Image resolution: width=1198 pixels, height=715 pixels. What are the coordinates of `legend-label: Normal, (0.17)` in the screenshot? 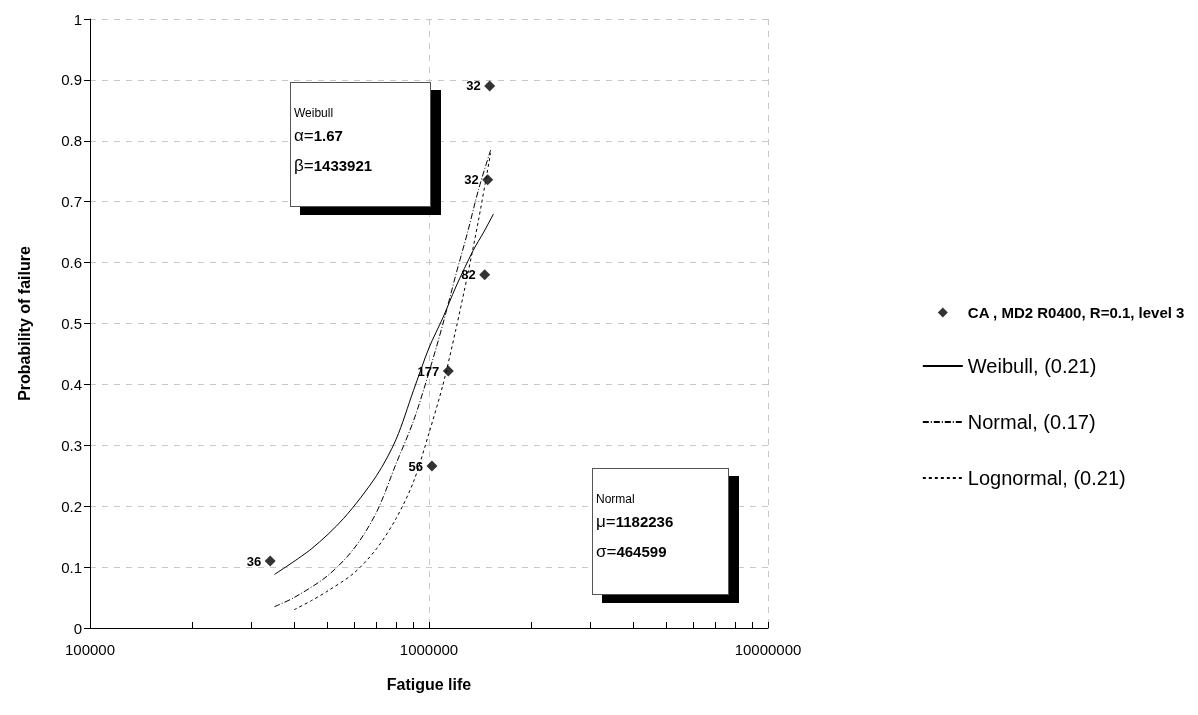 It's located at (1031, 422).